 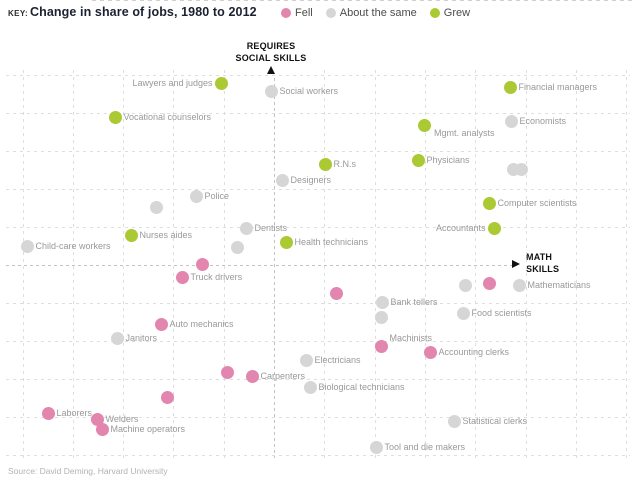 I want to click on legend-item: Grew, so click(x=450, y=13).